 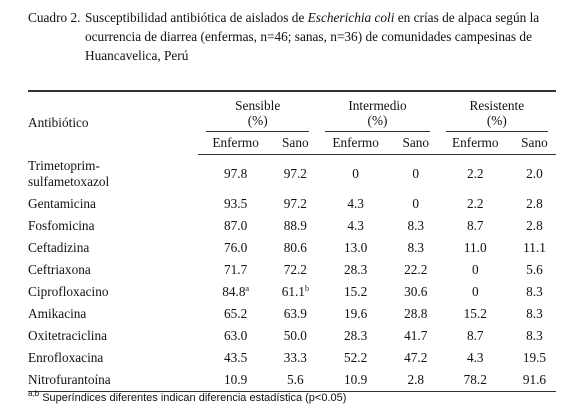 What do you see at coordinates (355, 247) in the screenshot?
I see `value: 13.0` at bounding box center [355, 247].